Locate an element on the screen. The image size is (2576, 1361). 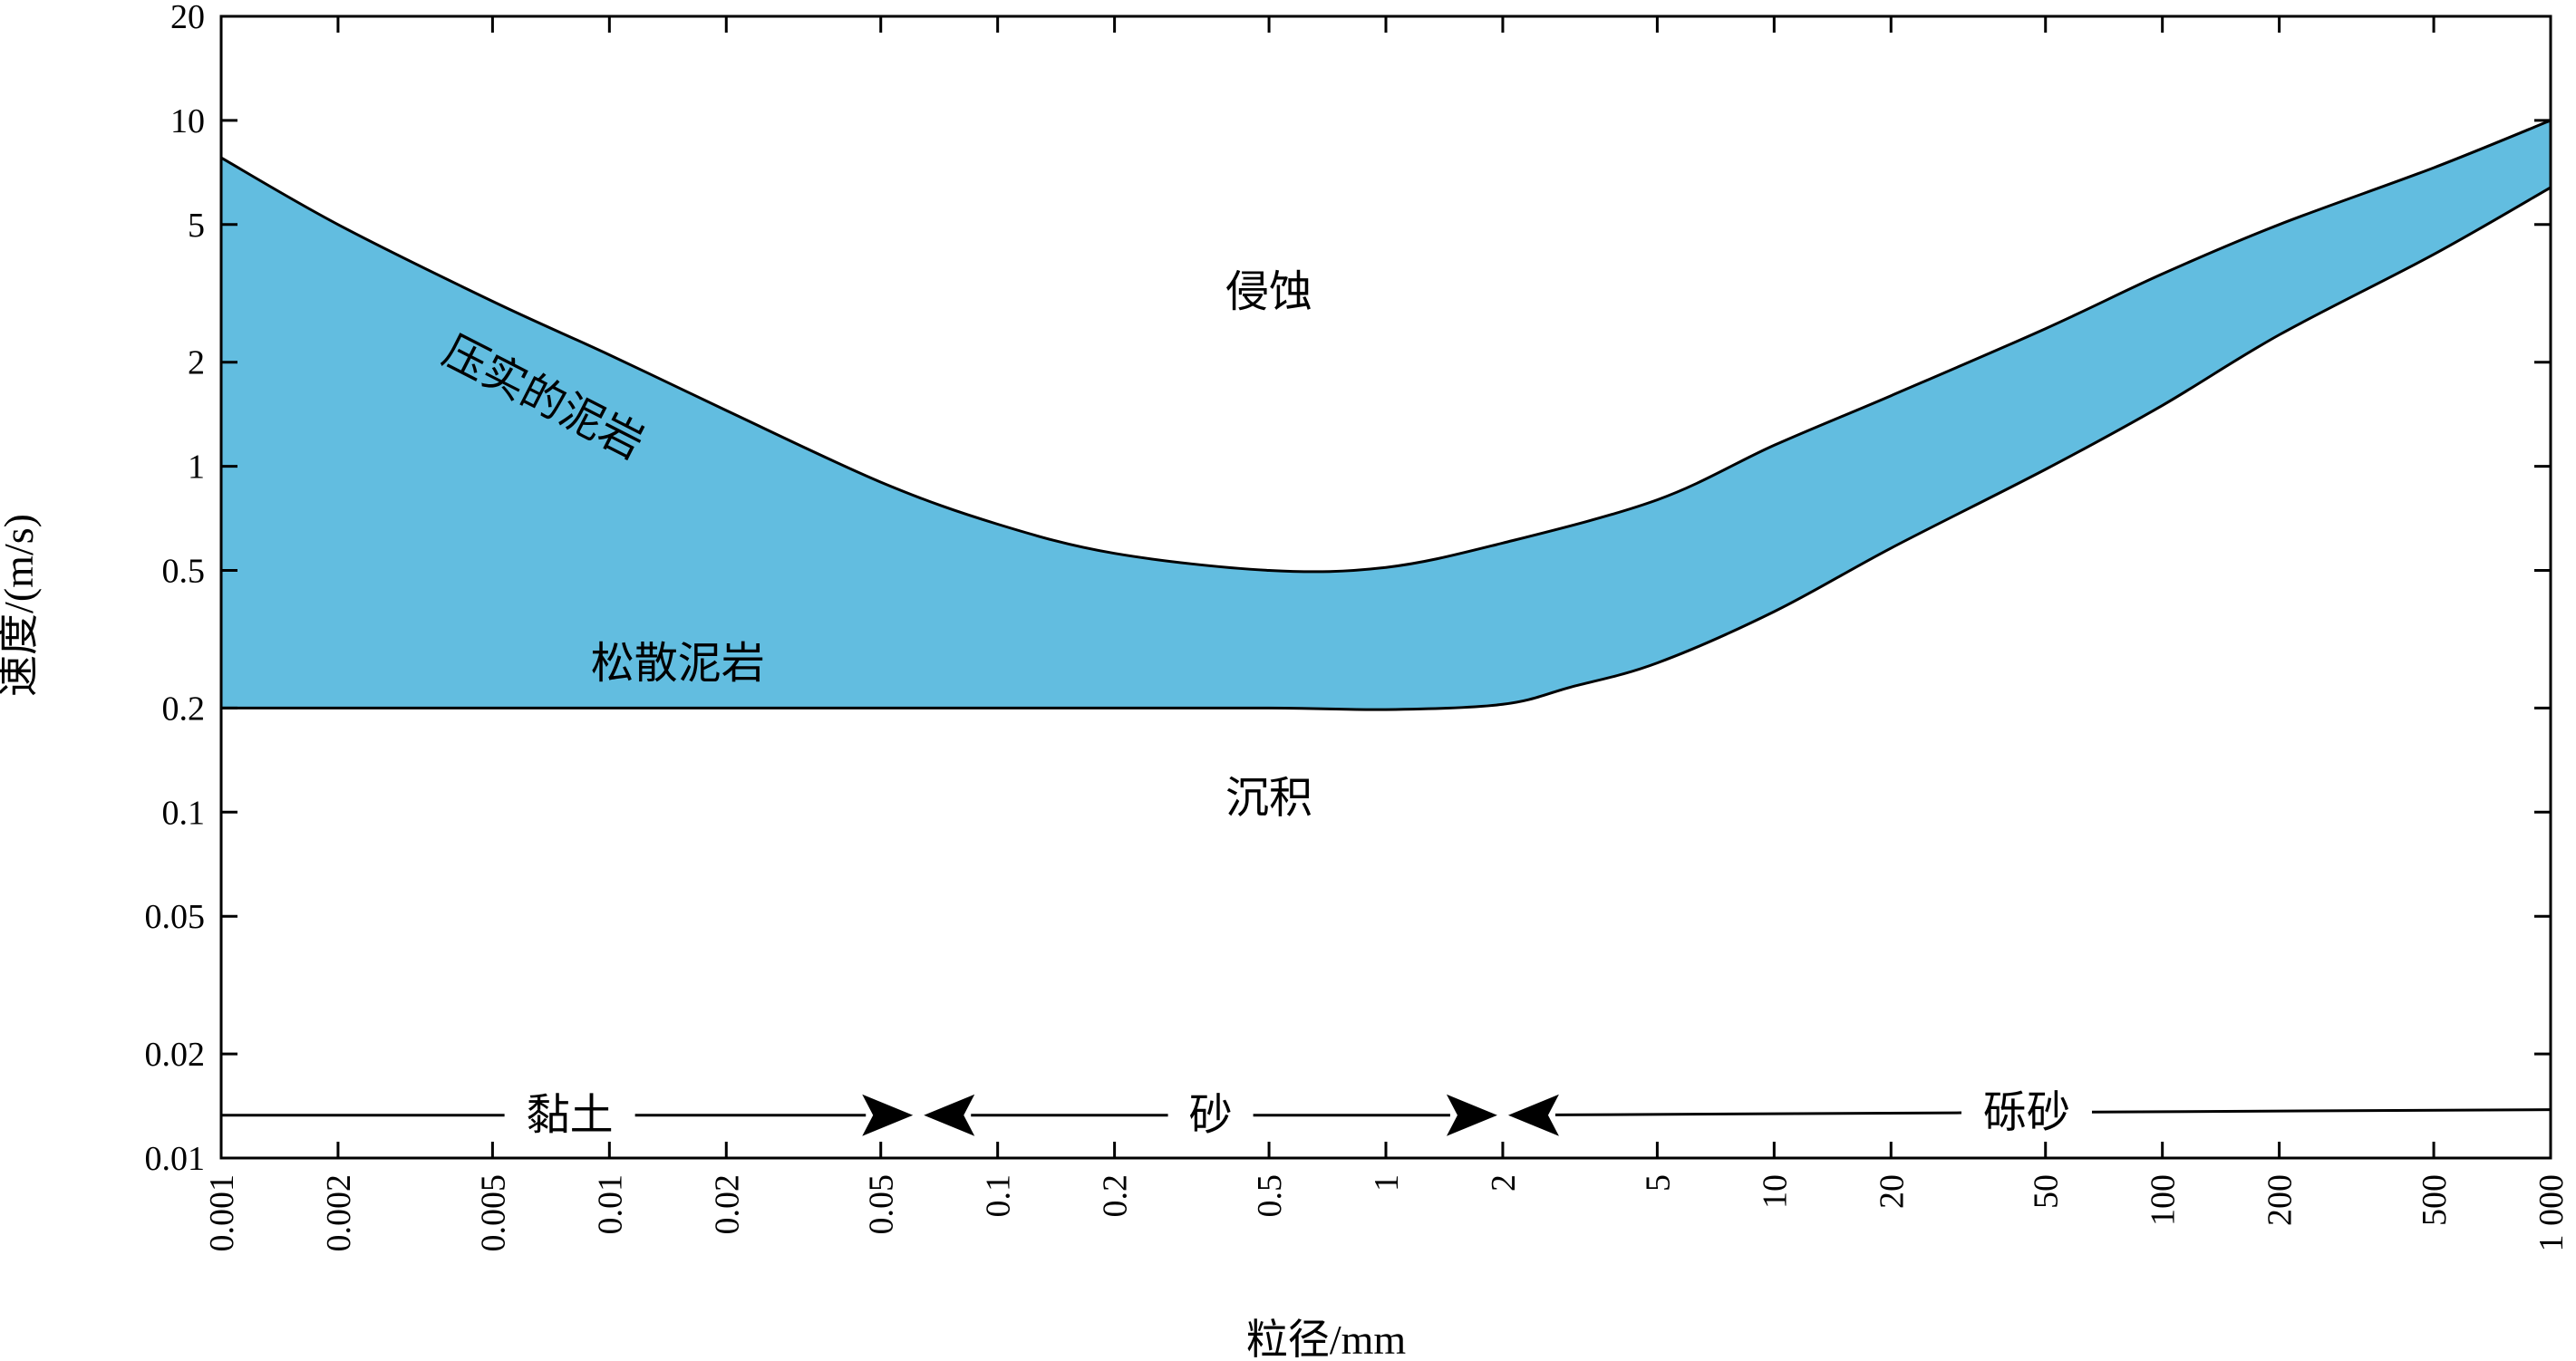
x-tick-label: 50 is located at coordinates (2047, 1192).